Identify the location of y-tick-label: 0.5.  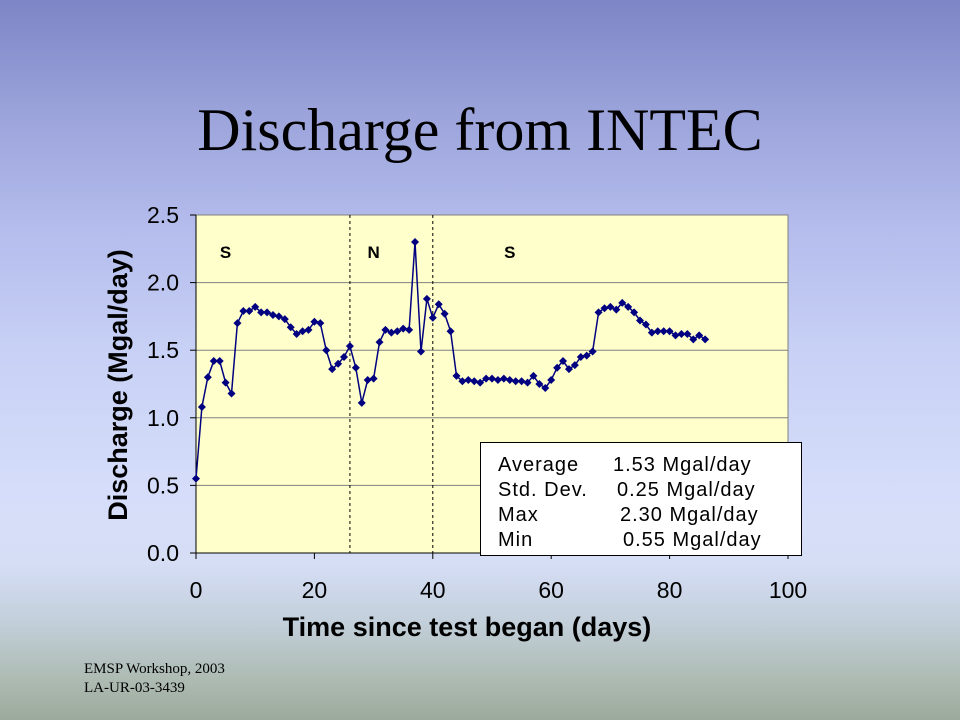
(163, 485).